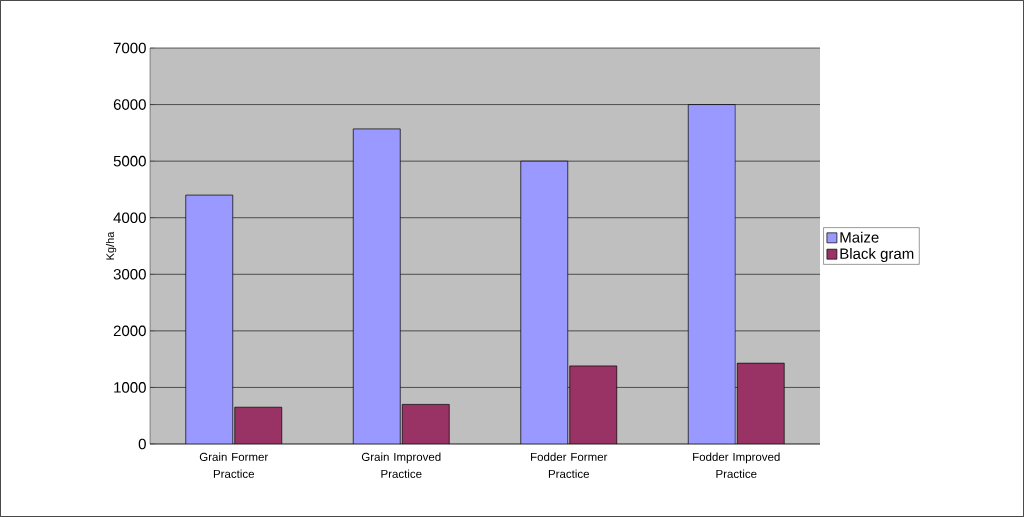 Image resolution: width=1024 pixels, height=517 pixels. I want to click on y-tick-label: 5000, so click(129, 161).